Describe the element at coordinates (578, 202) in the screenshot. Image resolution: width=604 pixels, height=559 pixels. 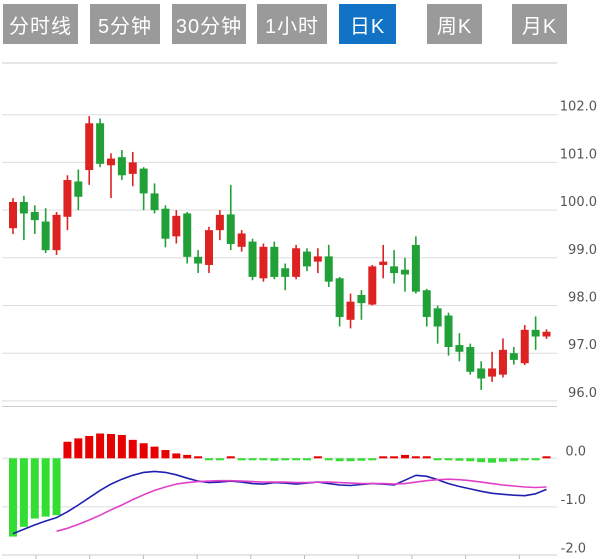
I see `price-tick-label: 100.0` at that location.